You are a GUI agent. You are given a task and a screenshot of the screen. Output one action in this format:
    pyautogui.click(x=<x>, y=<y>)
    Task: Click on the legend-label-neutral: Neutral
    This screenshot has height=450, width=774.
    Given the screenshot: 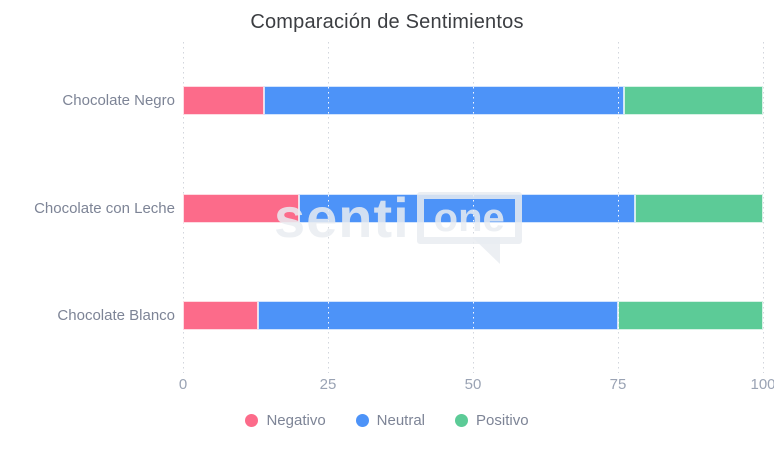 What is the action you would take?
    pyautogui.click(x=401, y=420)
    